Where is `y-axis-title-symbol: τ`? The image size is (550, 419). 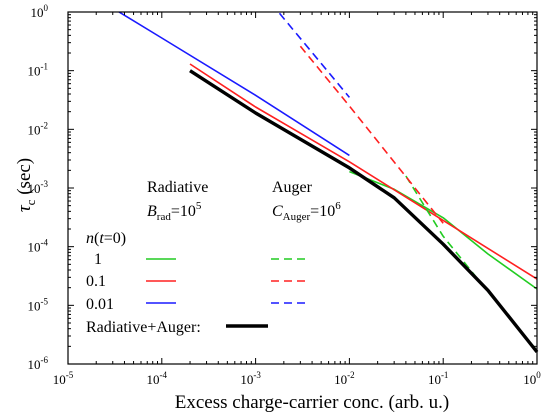
y-axis-title-symbol: τ is located at coordinates (24, 208).